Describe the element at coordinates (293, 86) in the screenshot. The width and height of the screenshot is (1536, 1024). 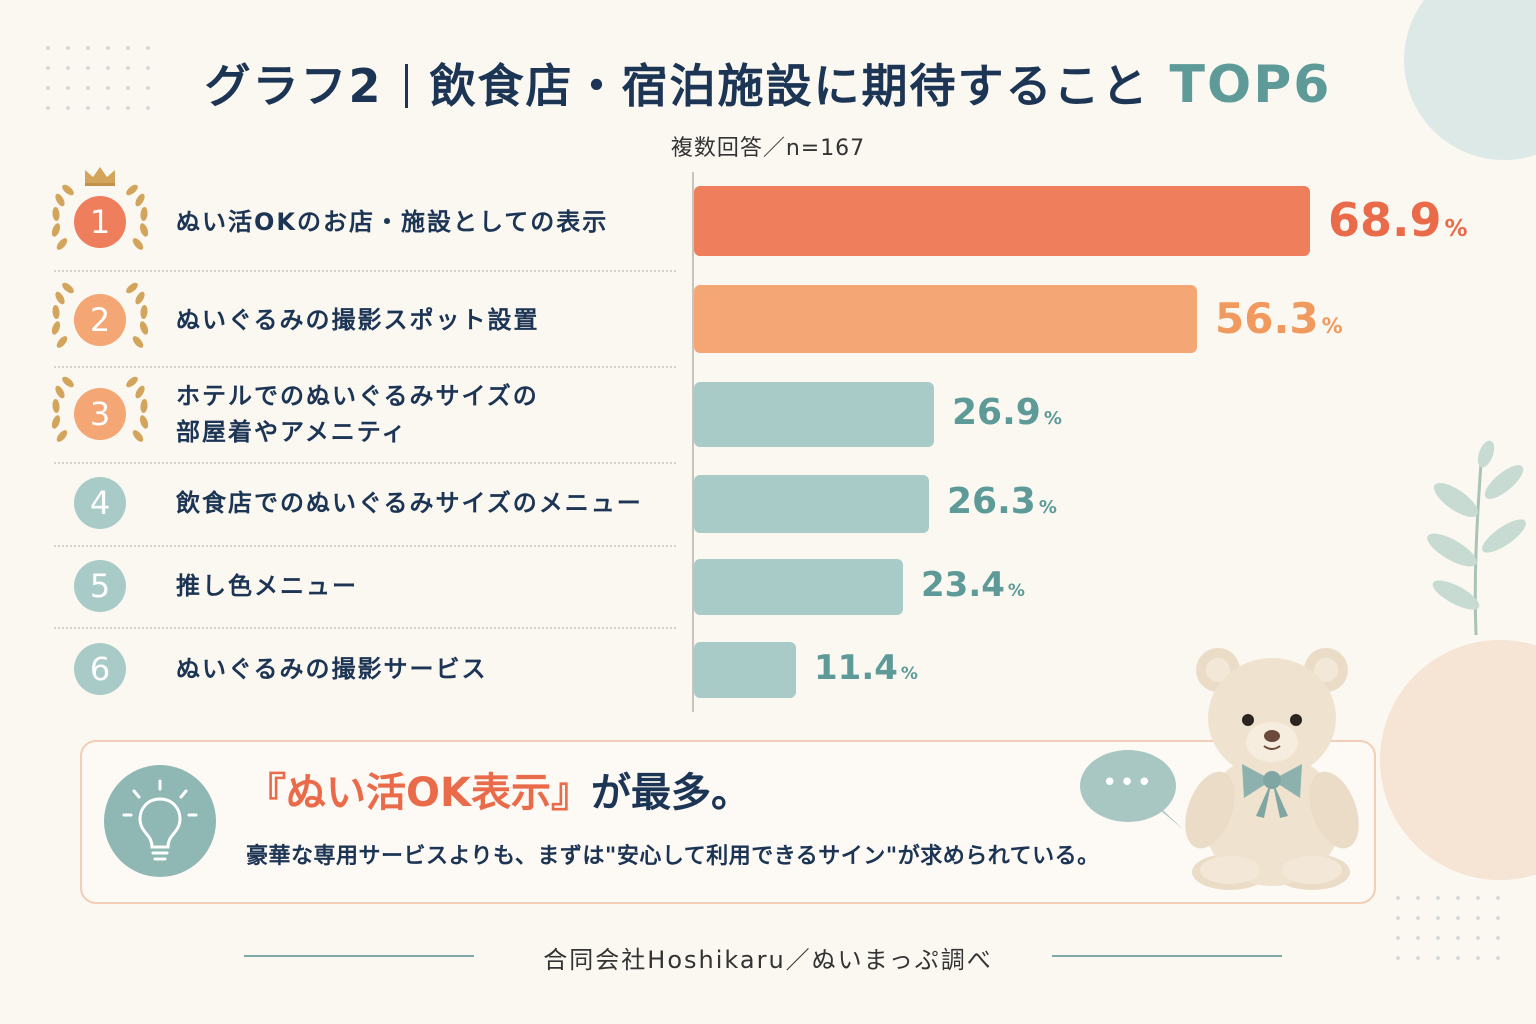
I see `title-prefix: グラフ2` at that location.